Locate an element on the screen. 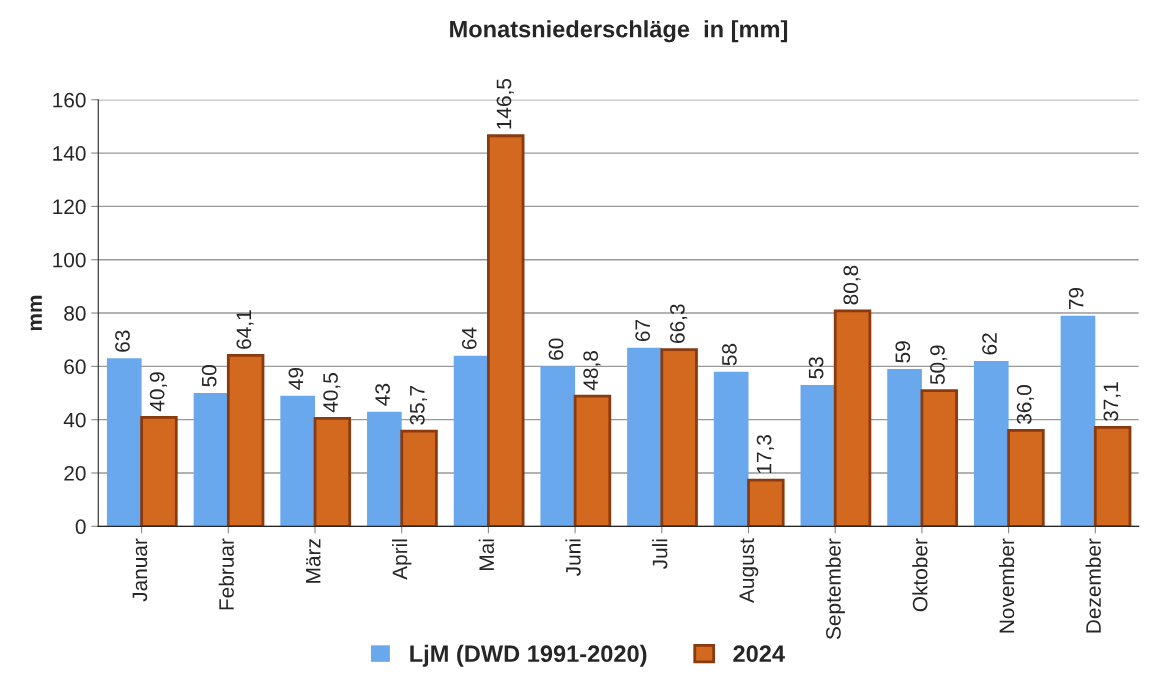  data-label: 49 is located at coordinates (296, 378).